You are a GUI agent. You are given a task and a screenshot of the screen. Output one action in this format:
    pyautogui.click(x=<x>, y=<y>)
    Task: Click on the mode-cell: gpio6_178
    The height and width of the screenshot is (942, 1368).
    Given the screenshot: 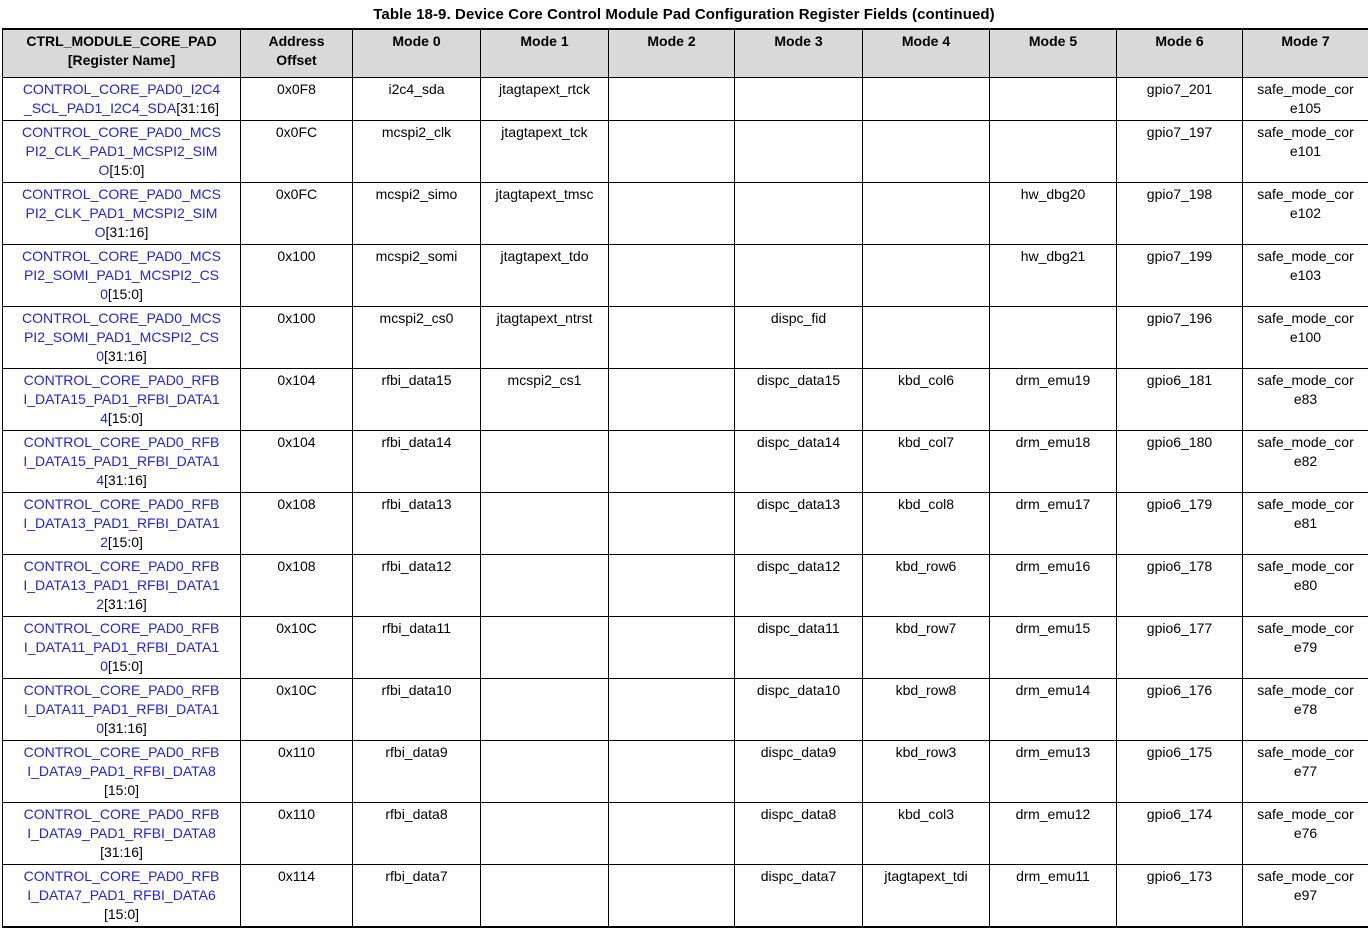 What is the action you would take?
    pyautogui.click(x=1179, y=585)
    